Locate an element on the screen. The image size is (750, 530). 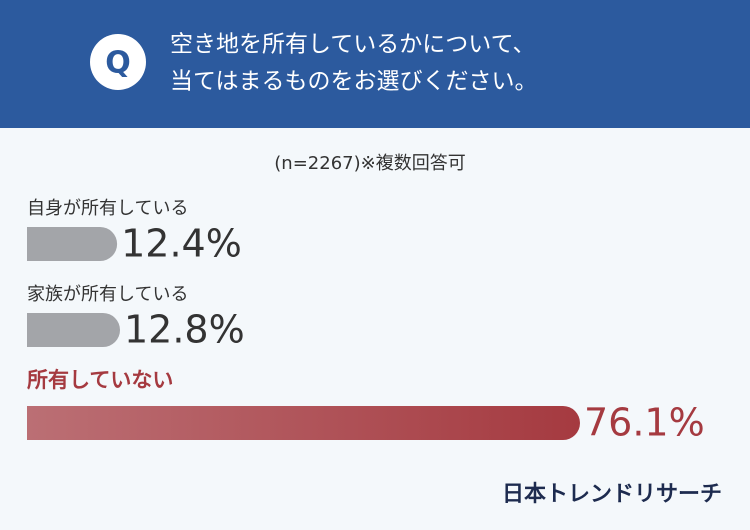
source-logo: 日本トレンドリサーチ is located at coordinates (612, 494).